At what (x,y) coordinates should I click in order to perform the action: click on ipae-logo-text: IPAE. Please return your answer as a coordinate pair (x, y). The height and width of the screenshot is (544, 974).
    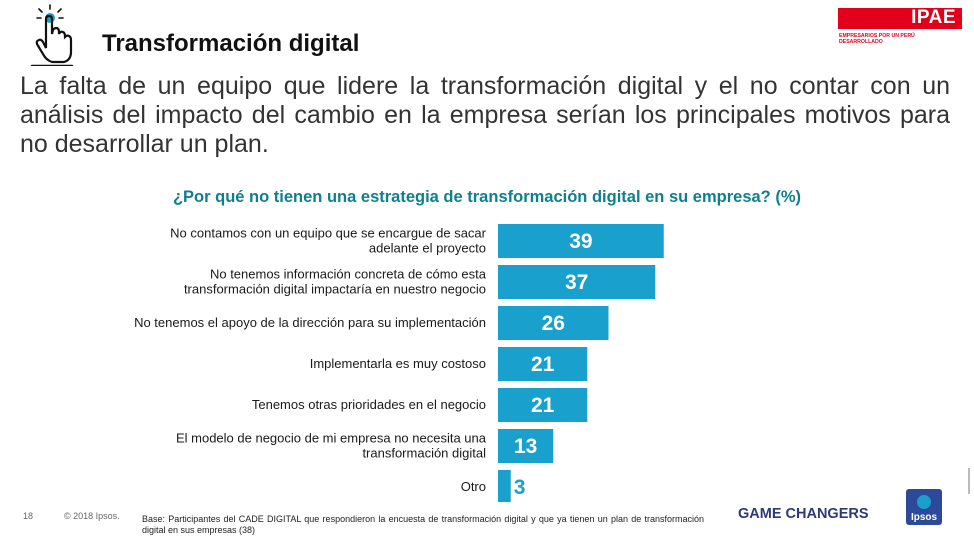
    Looking at the image, I should click on (933, 17).